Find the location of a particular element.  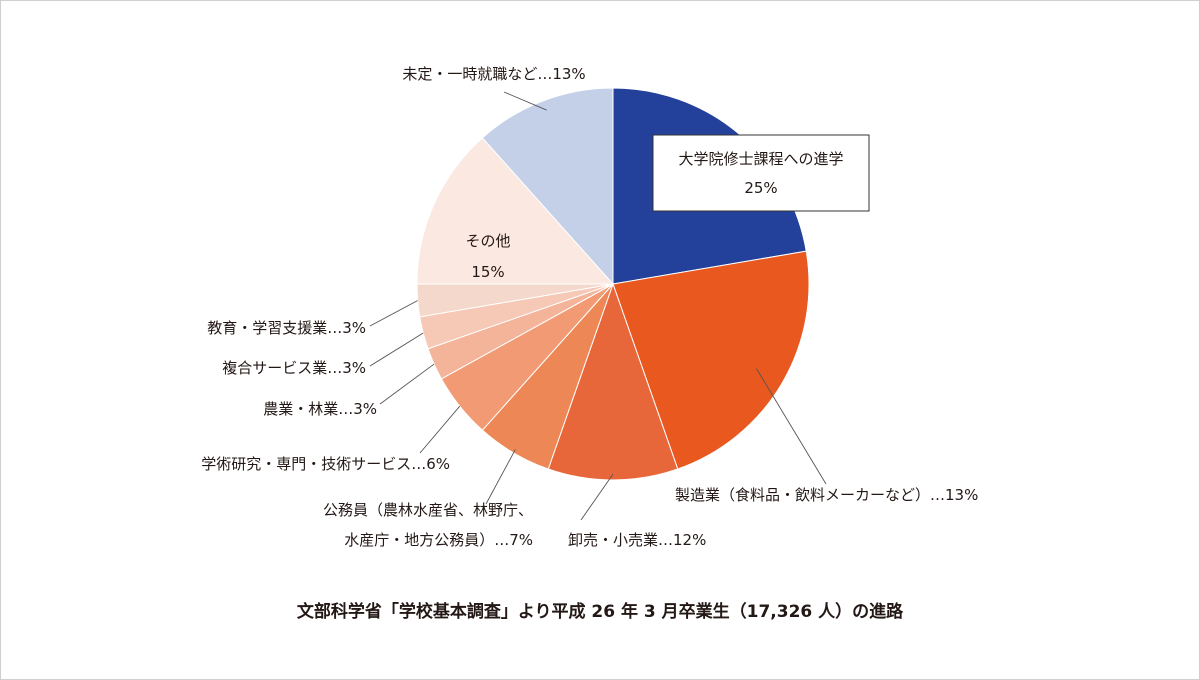

slice-label-manufacturing: 製造業（食料品・飲料メーカーなど）…13% is located at coordinates (826, 495).